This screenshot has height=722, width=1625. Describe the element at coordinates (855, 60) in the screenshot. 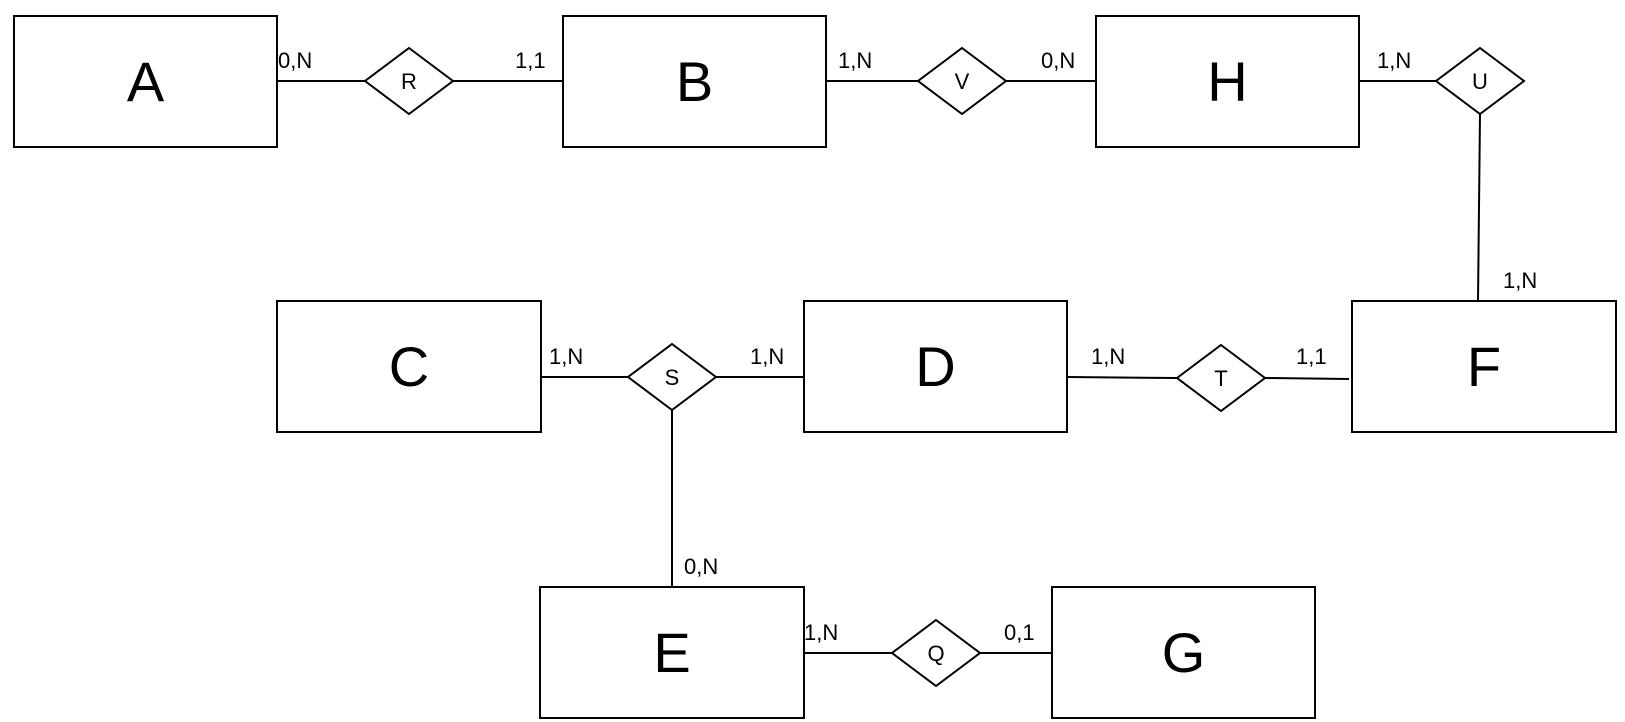

I see `cardinality-b-v: 1,N` at that location.